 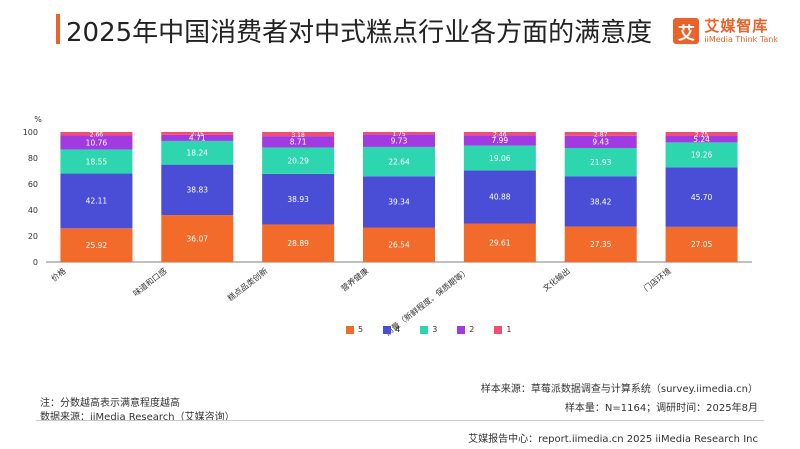 I want to click on data-label: 29.61, so click(x=500, y=243).